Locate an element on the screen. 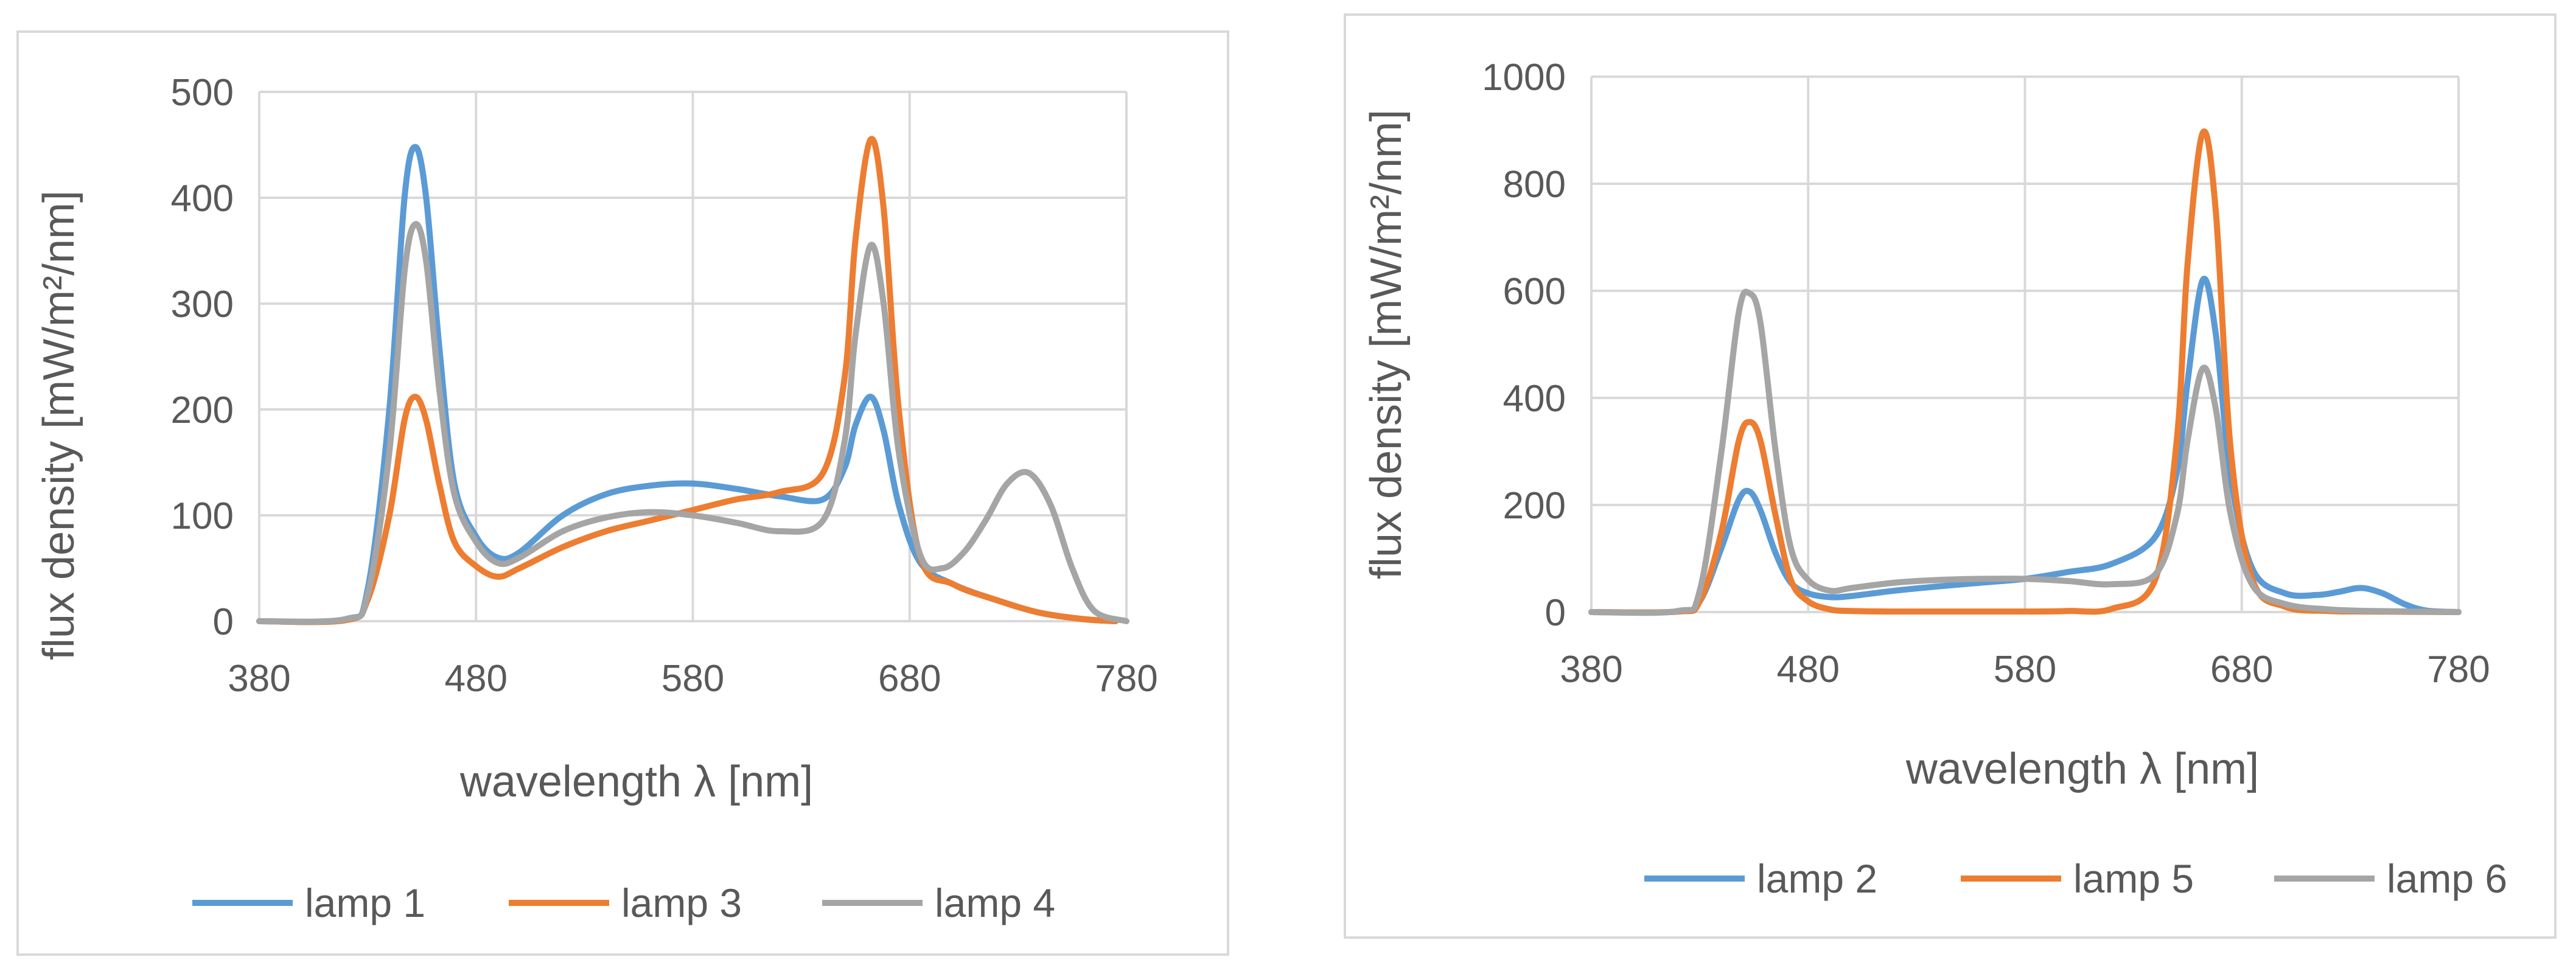 This screenshot has height=968, width=2576. y-tick-label: 600 is located at coordinates (1534, 292).